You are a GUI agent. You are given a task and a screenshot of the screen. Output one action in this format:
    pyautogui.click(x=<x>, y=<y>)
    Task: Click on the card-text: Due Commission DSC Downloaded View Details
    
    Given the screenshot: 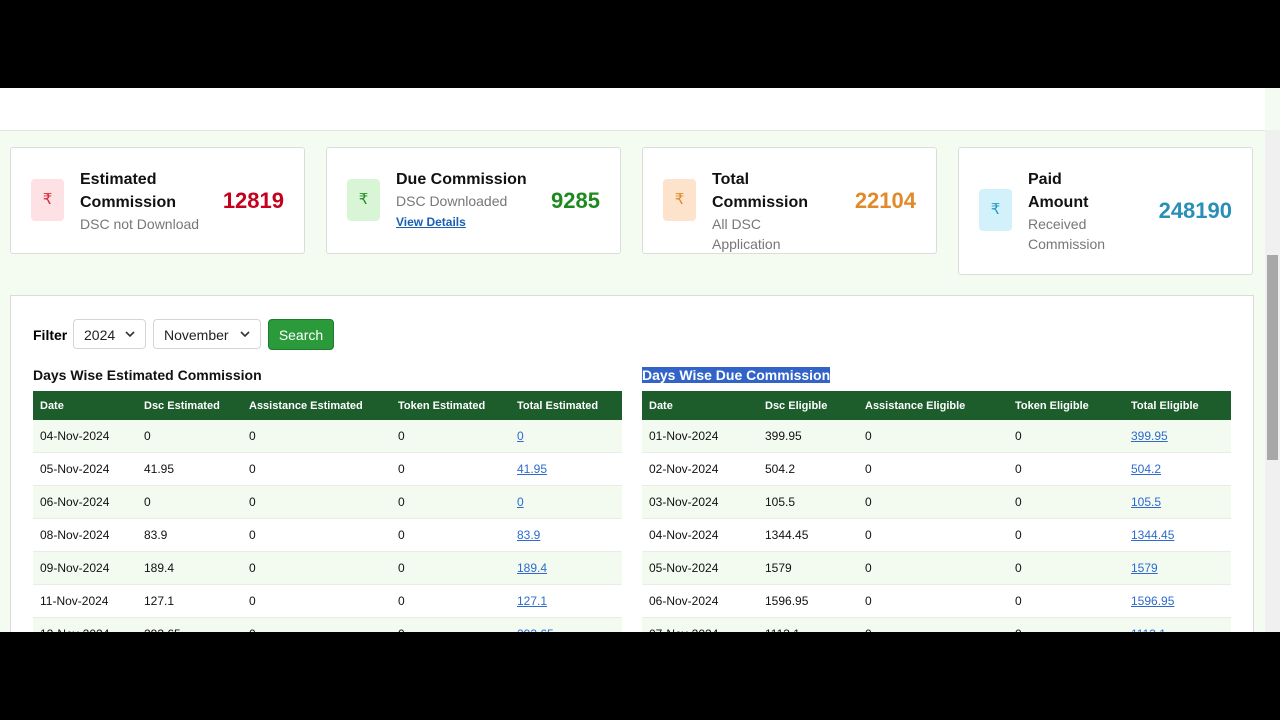 What is the action you would take?
    pyautogui.click(x=466, y=199)
    